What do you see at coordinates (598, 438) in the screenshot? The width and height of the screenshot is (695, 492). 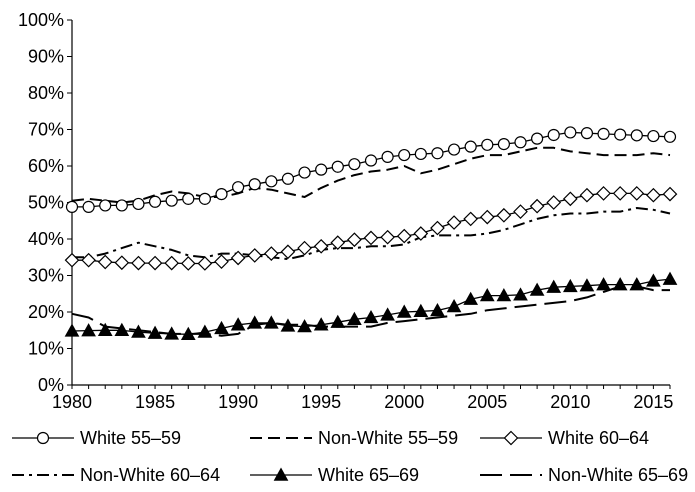 I see `legend-label: White 60–64` at bounding box center [598, 438].